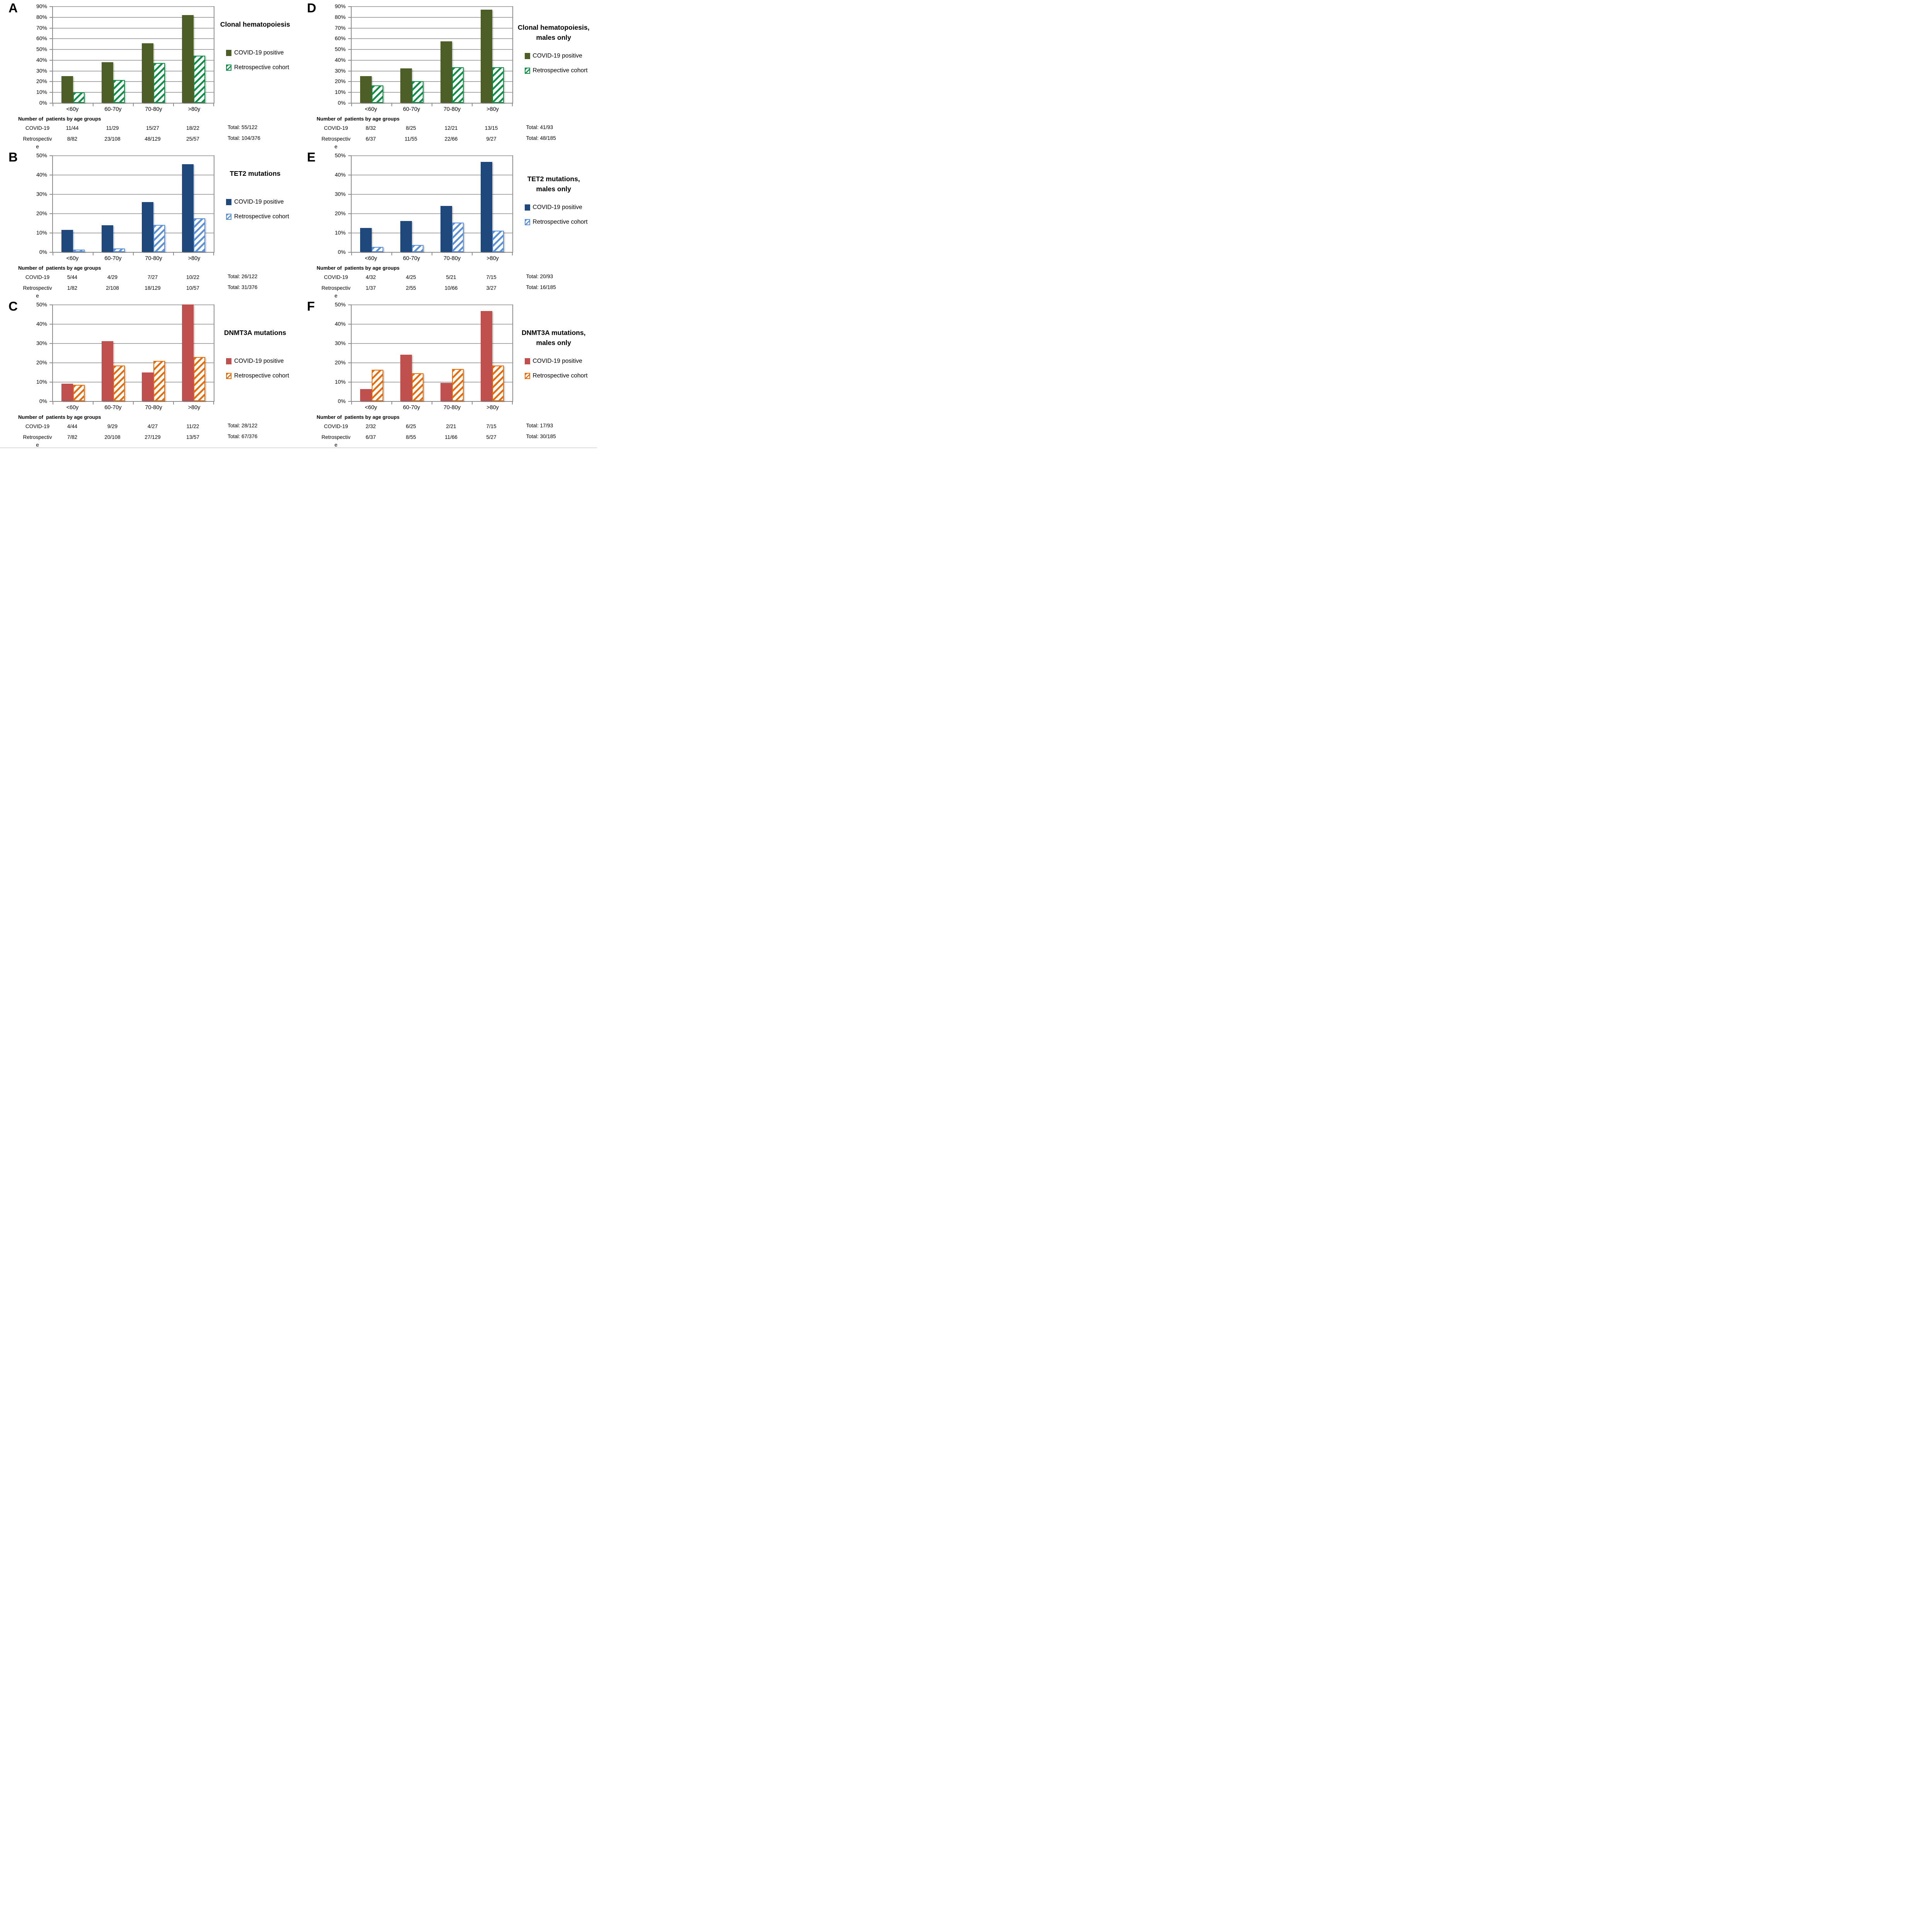 Image resolution: width=1932 pixels, height=1911 pixels. I want to click on count-cell: 2/55, so click(411, 288).